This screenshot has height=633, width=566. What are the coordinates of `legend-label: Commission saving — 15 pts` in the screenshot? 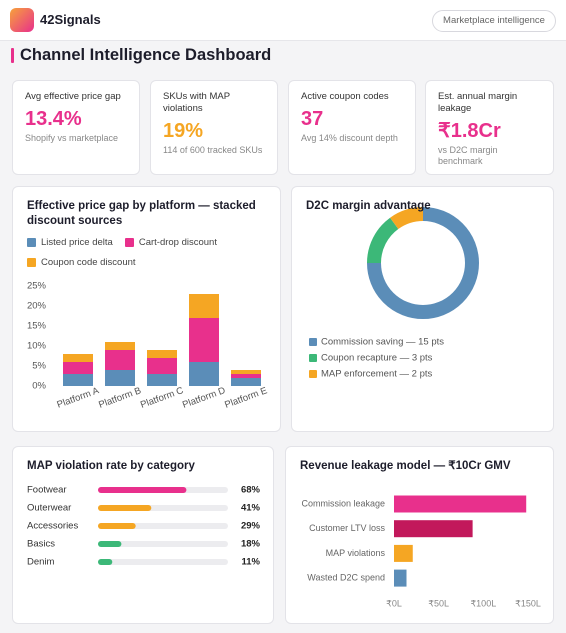 It's located at (382, 342).